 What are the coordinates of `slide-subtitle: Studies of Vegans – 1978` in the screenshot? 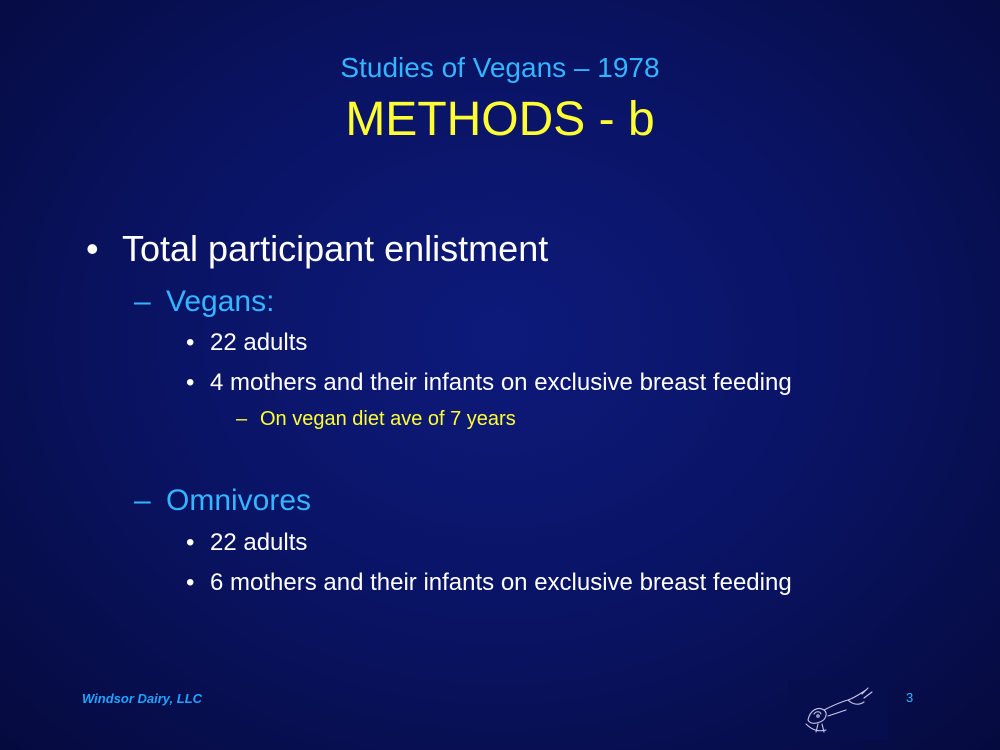 It's located at (500, 67).